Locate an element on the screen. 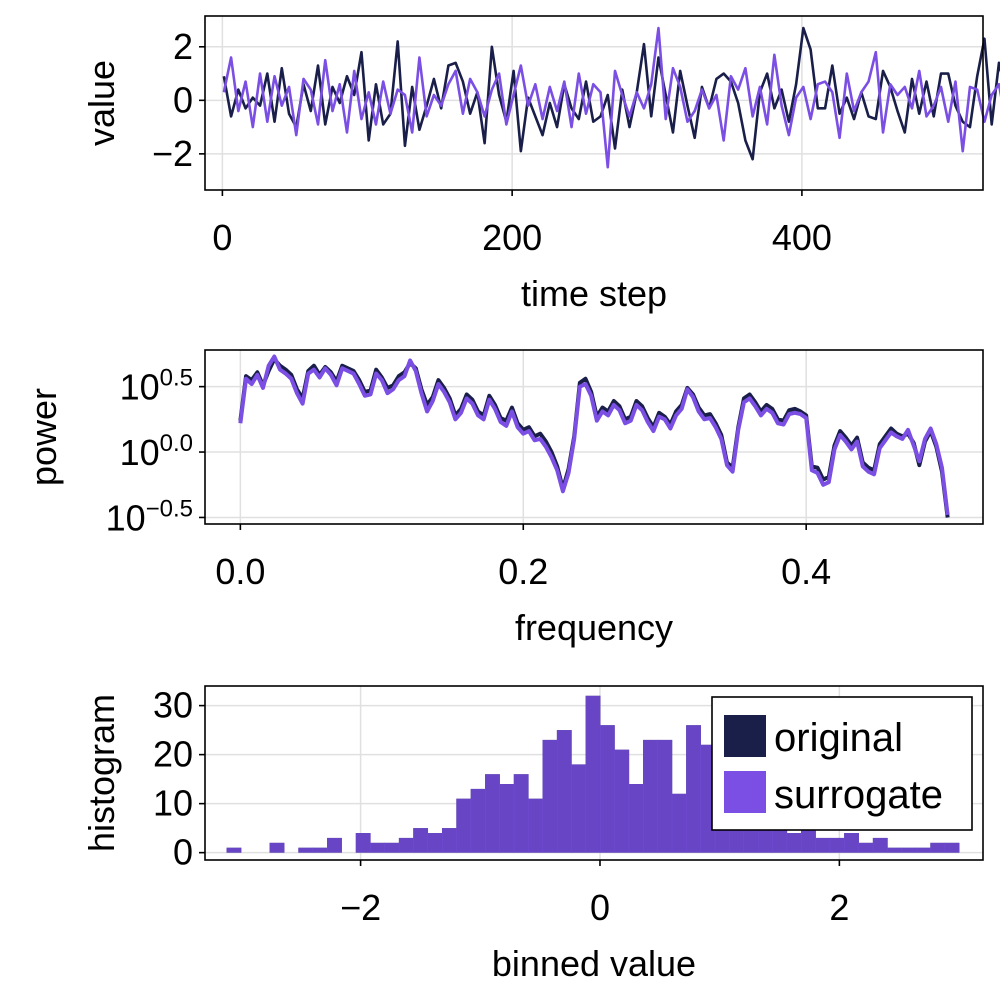 The image size is (1000, 1000). spectrum-line-surrogate is located at coordinates (594, 435).